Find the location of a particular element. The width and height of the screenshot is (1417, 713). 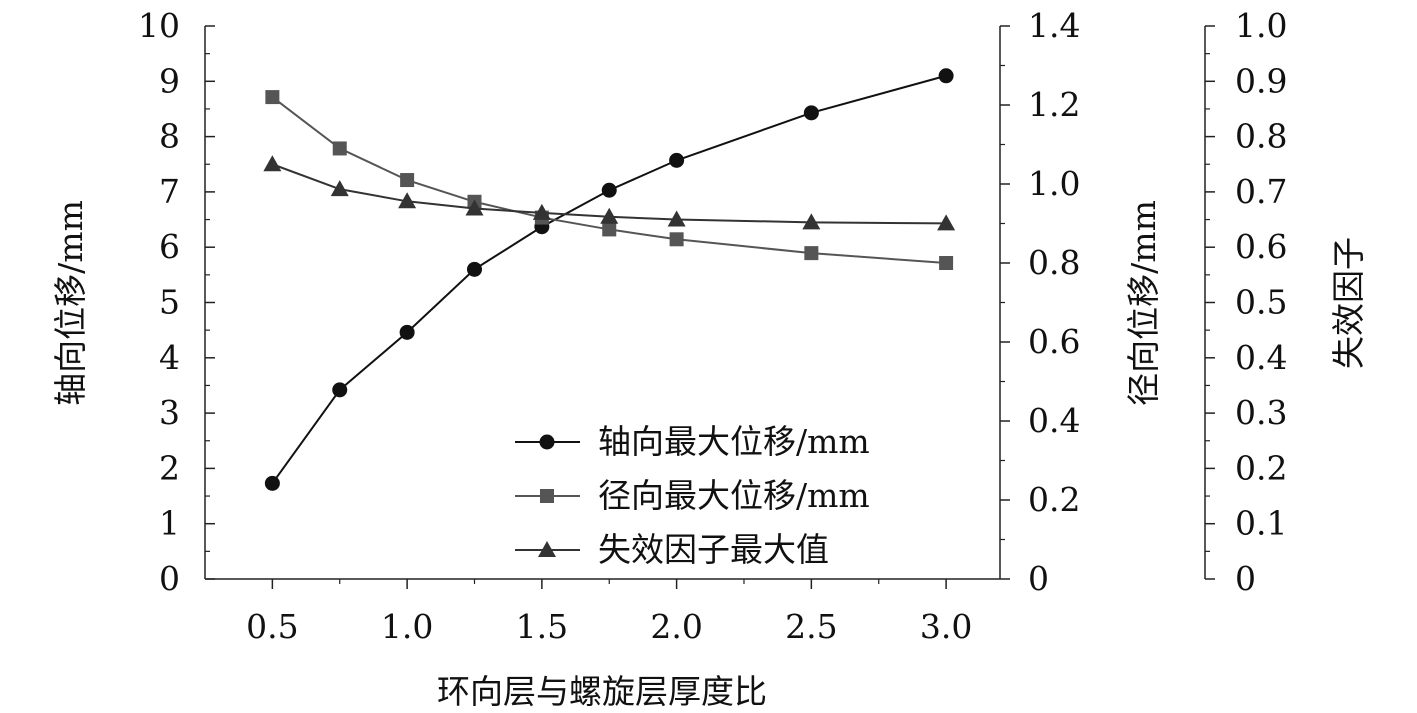

left-y-axis: 0 1 2 3 4 5 6 7 8 9 10 is located at coordinates (176, 302).